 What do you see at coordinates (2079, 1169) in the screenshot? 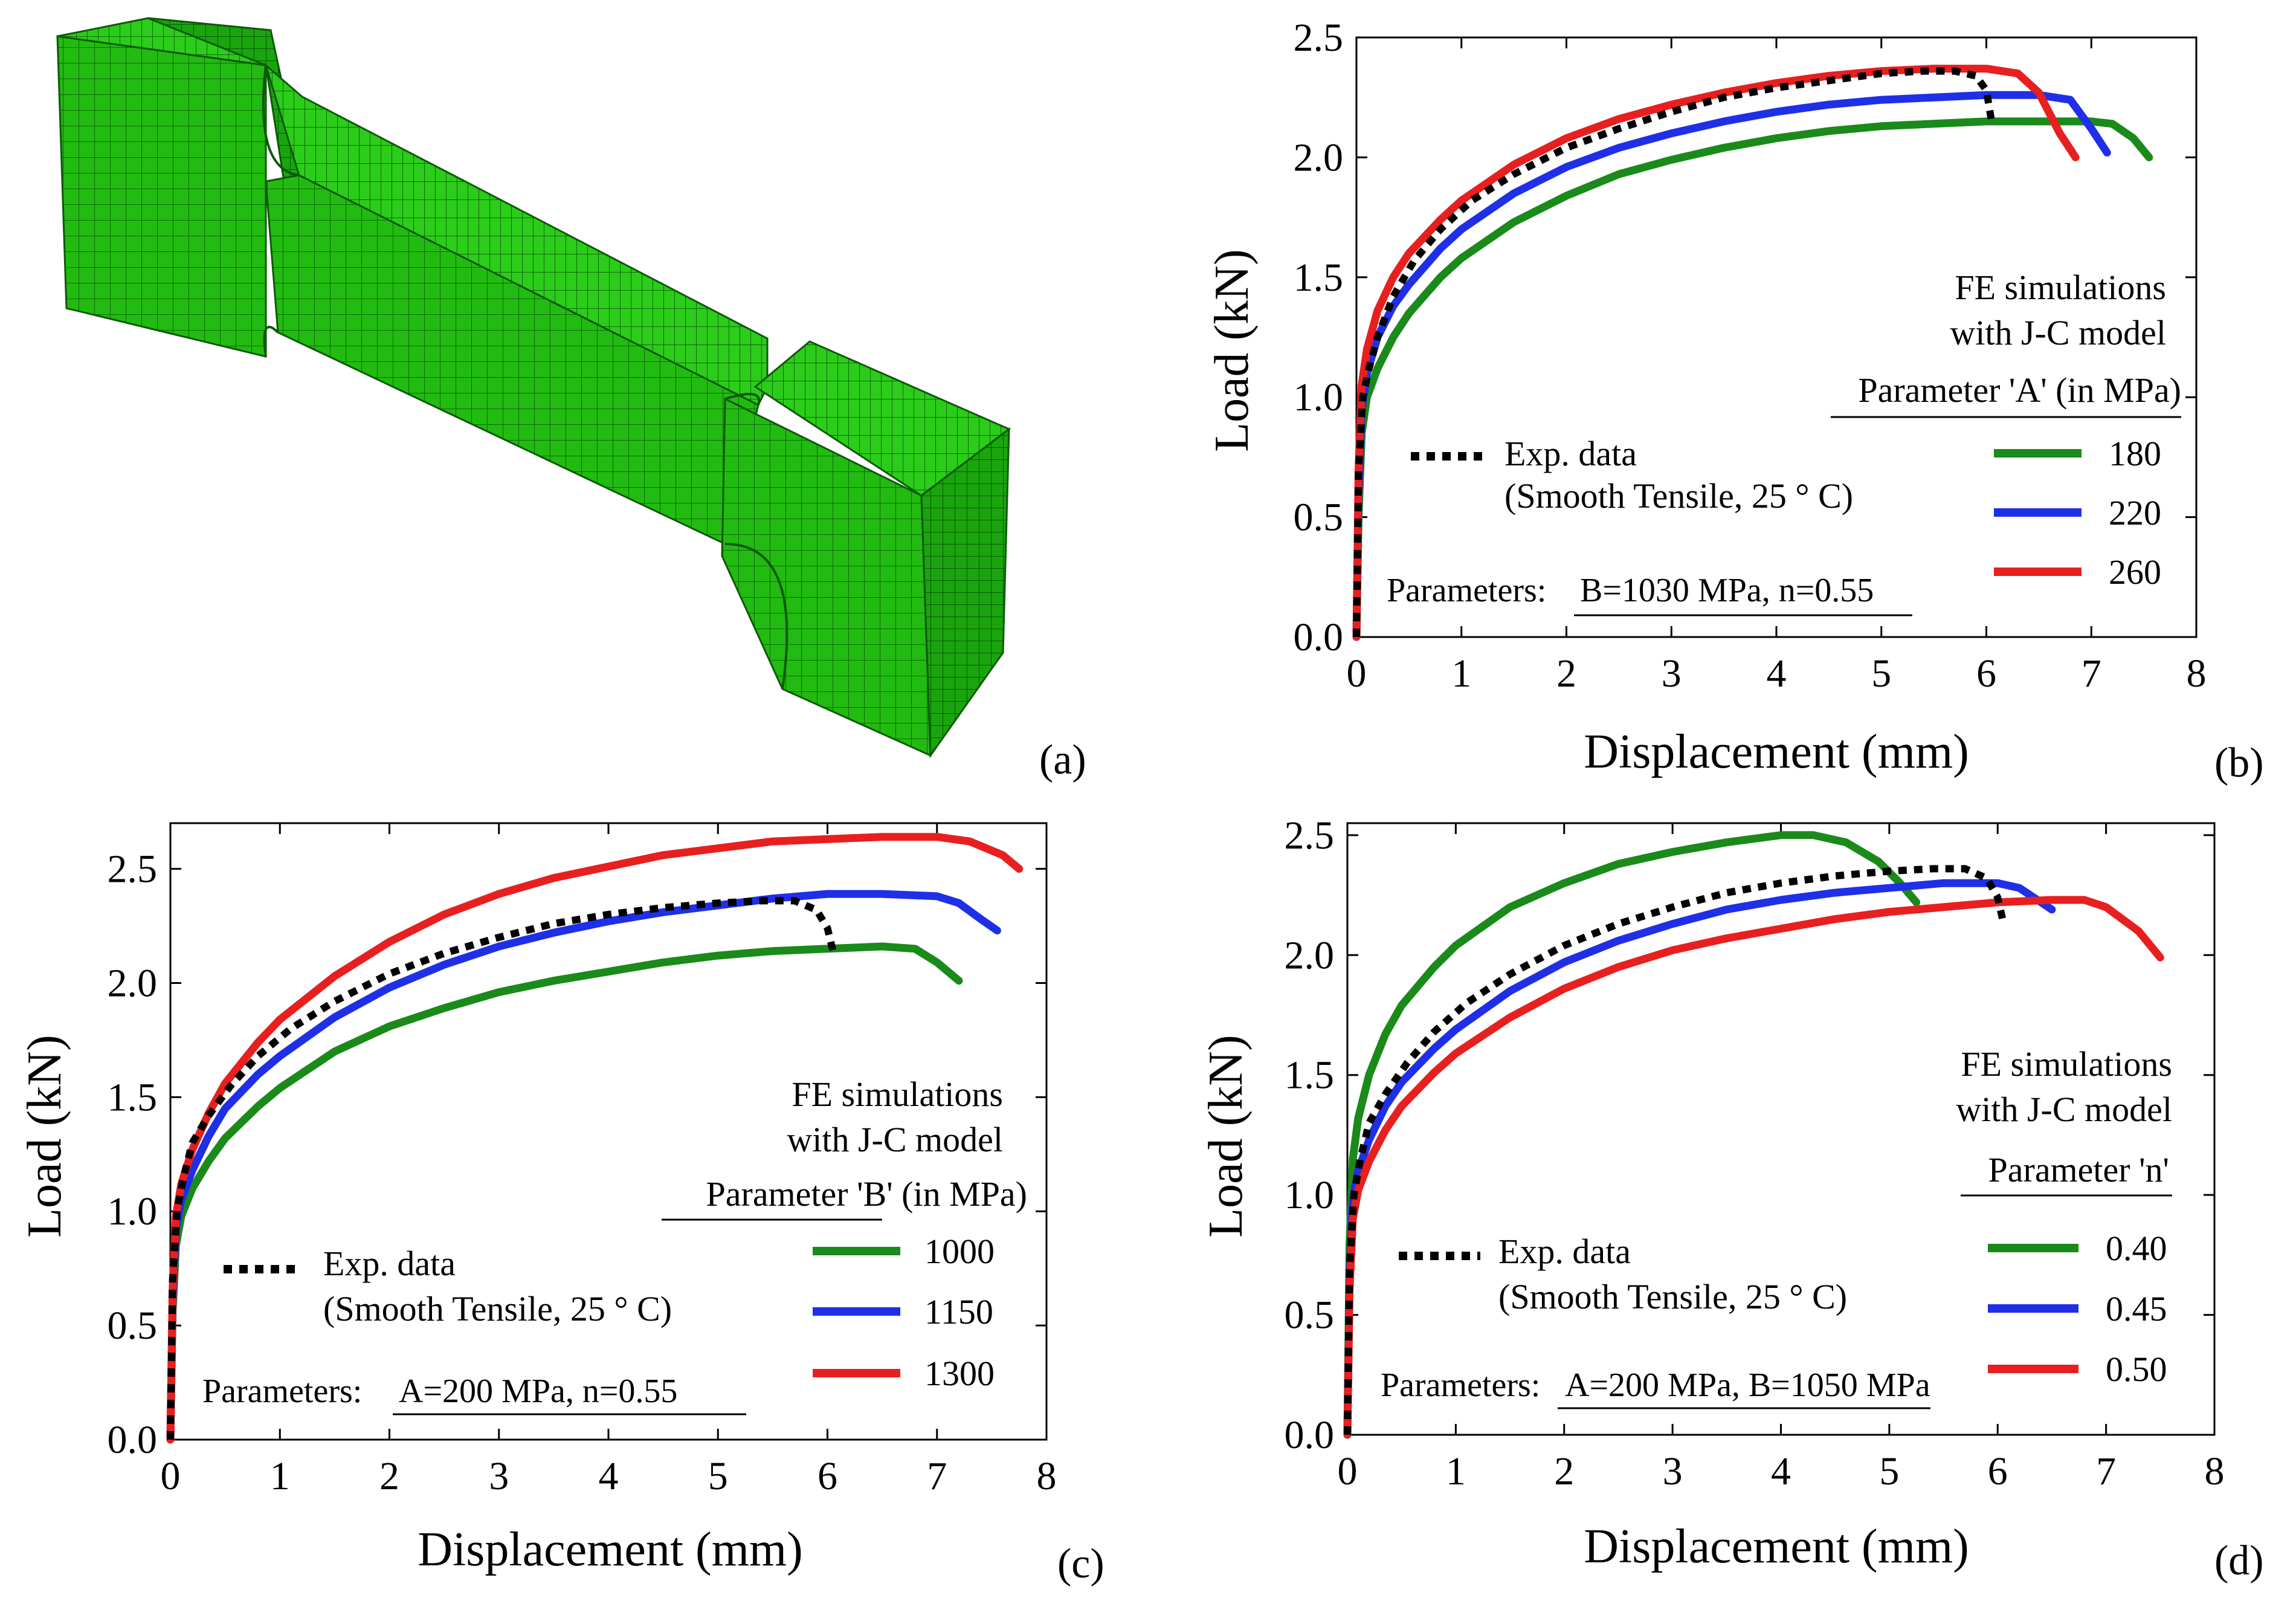
I see `parameter-heading: Parameter 'n'` at bounding box center [2079, 1169].